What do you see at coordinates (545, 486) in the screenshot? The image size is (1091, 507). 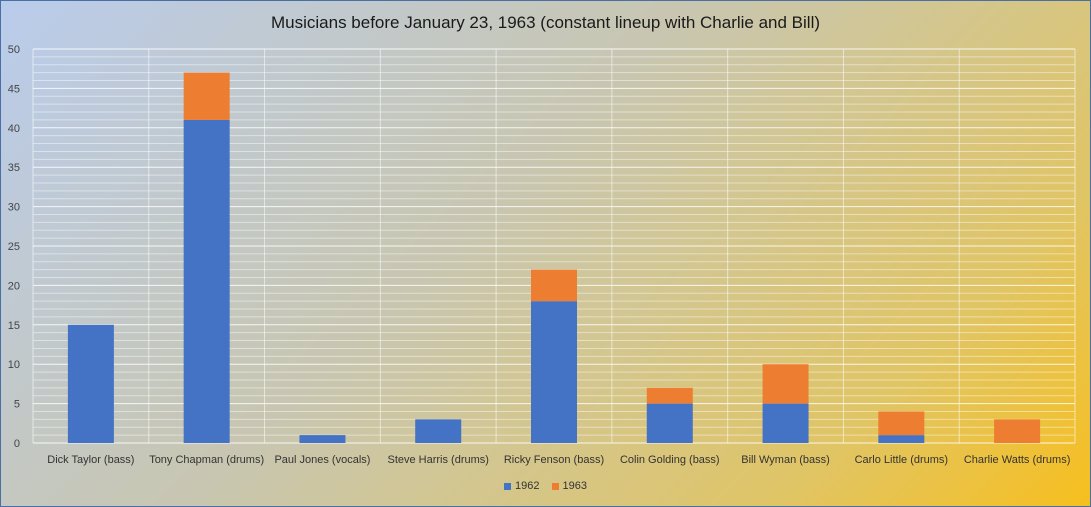 I see `legend: 1962 1963` at bounding box center [545, 486].